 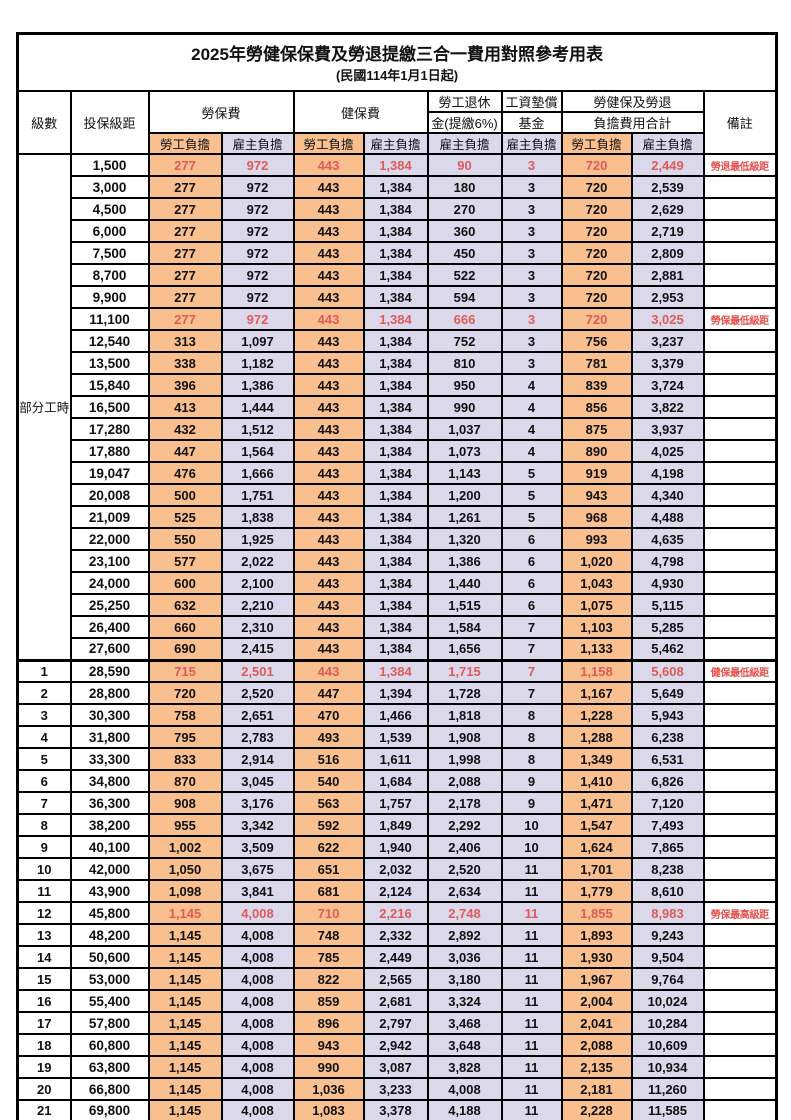 I want to click on bracket-cell: 19,047, so click(x=109, y=473).